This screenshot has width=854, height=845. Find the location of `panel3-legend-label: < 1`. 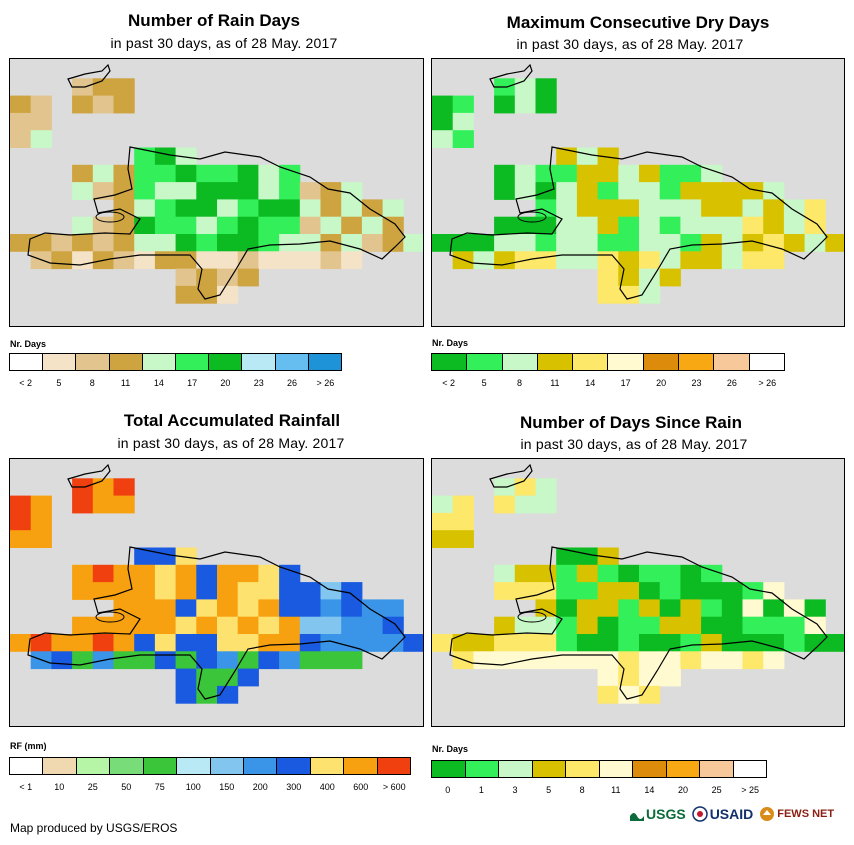

panel3-legend-label: < 1 is located at coordinates (26, 787).